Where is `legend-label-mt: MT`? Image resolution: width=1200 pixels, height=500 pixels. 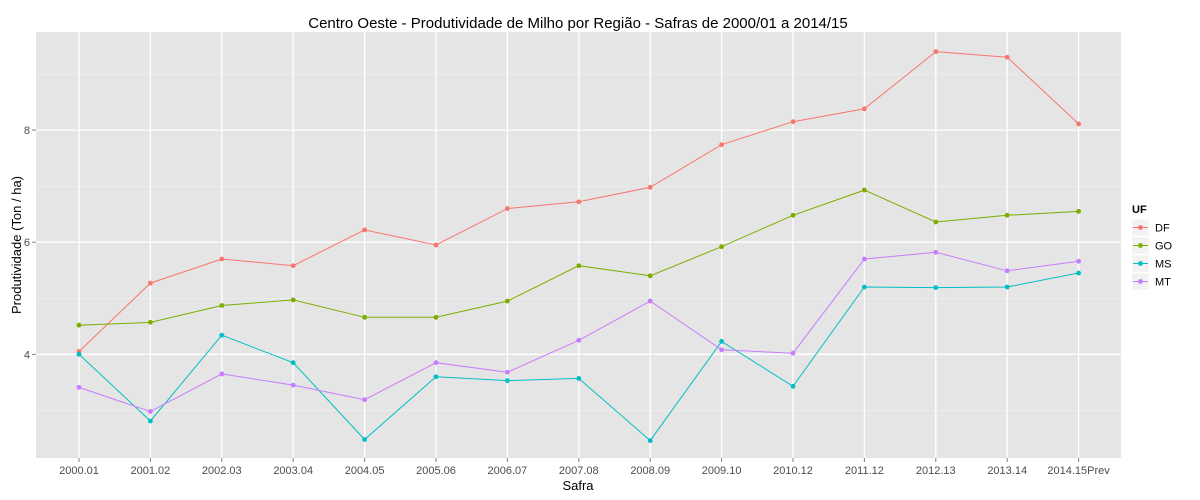
legend-label-mt: MT is located at coordinates (1163, 283).